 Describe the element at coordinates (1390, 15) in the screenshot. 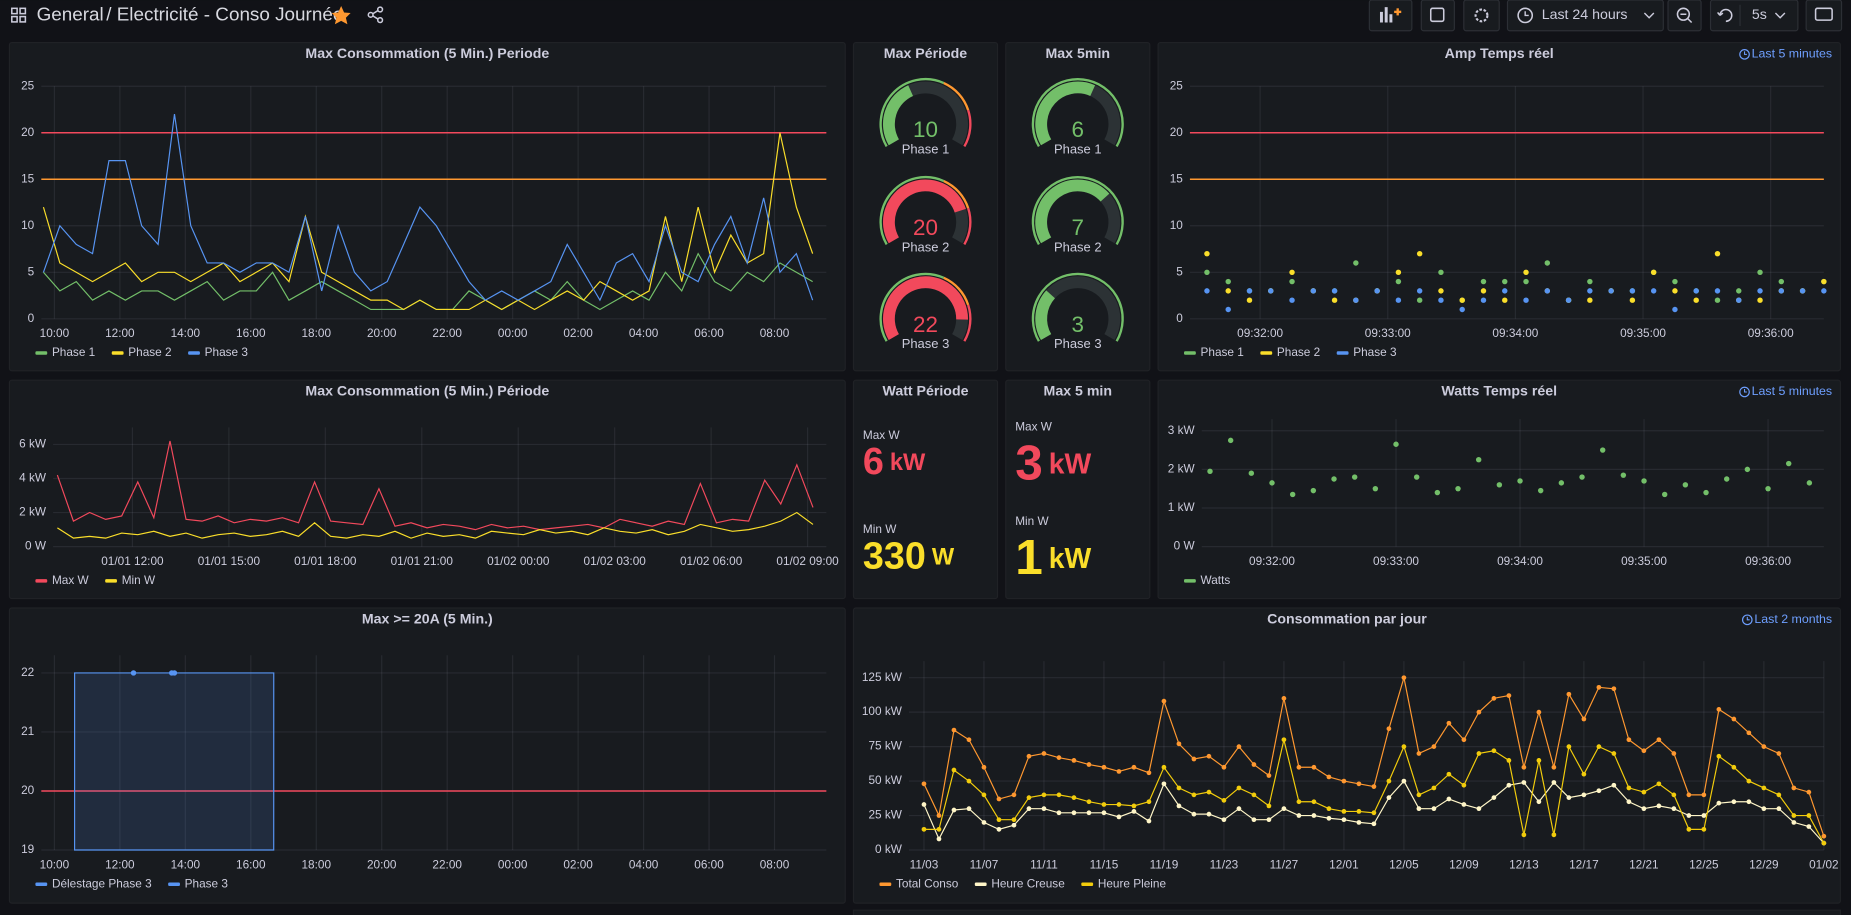

I see `add-panel-icon` at that location.